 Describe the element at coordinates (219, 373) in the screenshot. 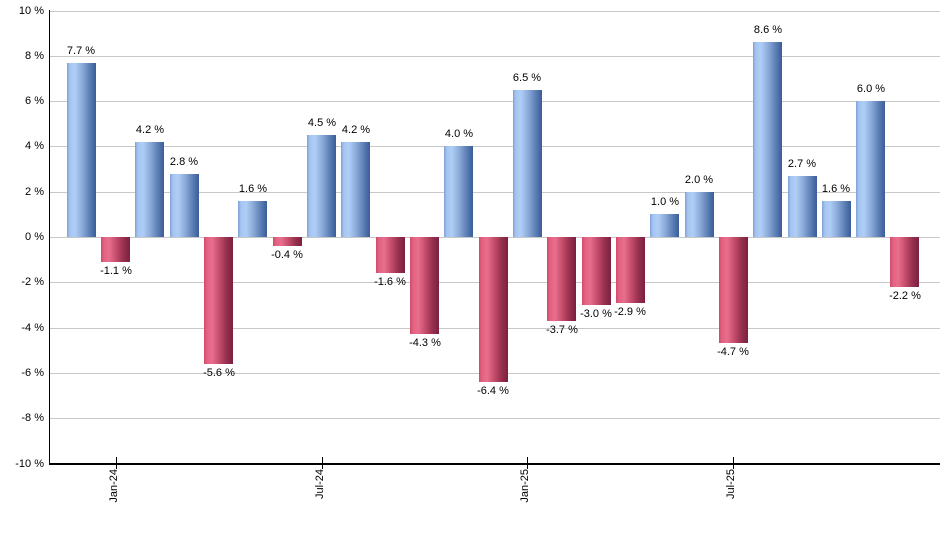

I see `bar-value-label-Apr-24: -5.6 %` at that location.